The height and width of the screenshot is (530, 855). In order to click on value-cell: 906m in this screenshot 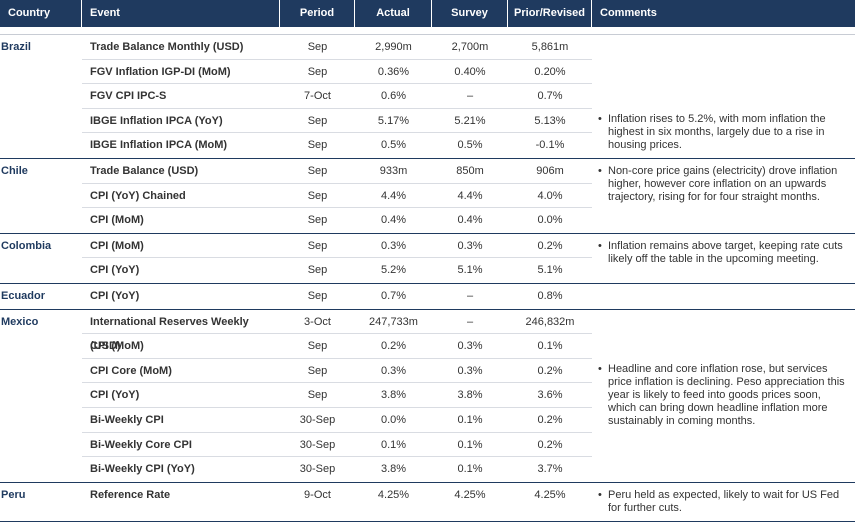, I will do `click(550, 171)`.